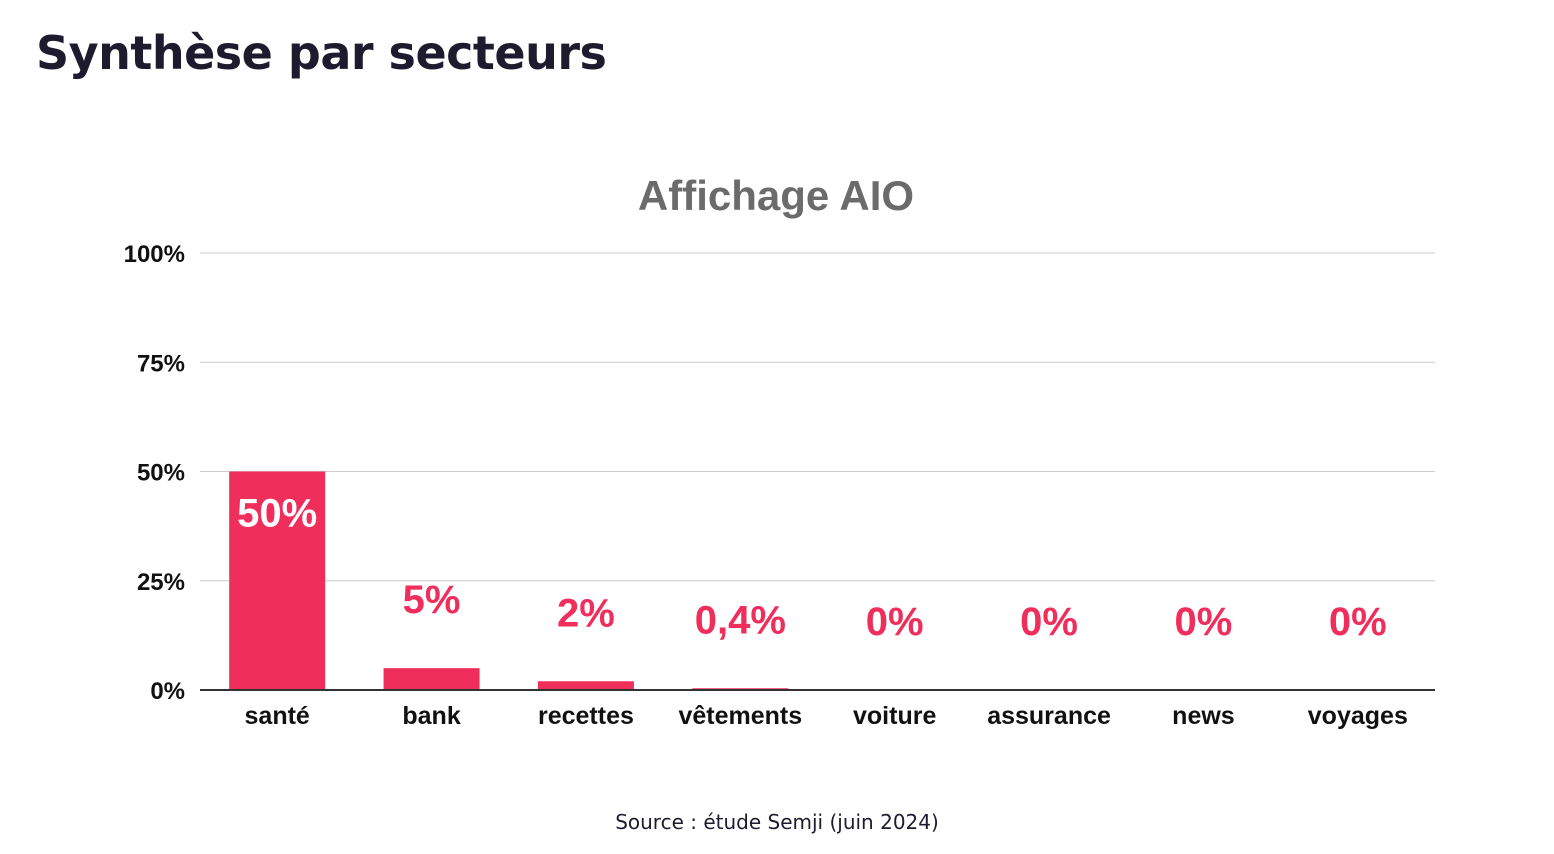 The image size is (1554, 854). What do you see at coordinates (161, 363) in the screenshot?
I see `y-tick-label: 75%` at bounding box center [161, 363].